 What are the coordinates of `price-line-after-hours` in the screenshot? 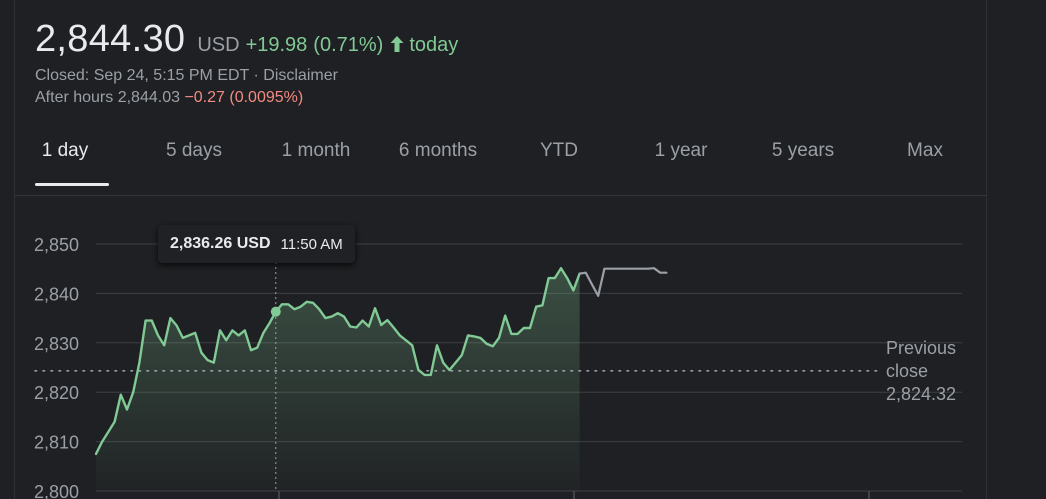 It's located at (623, 282).